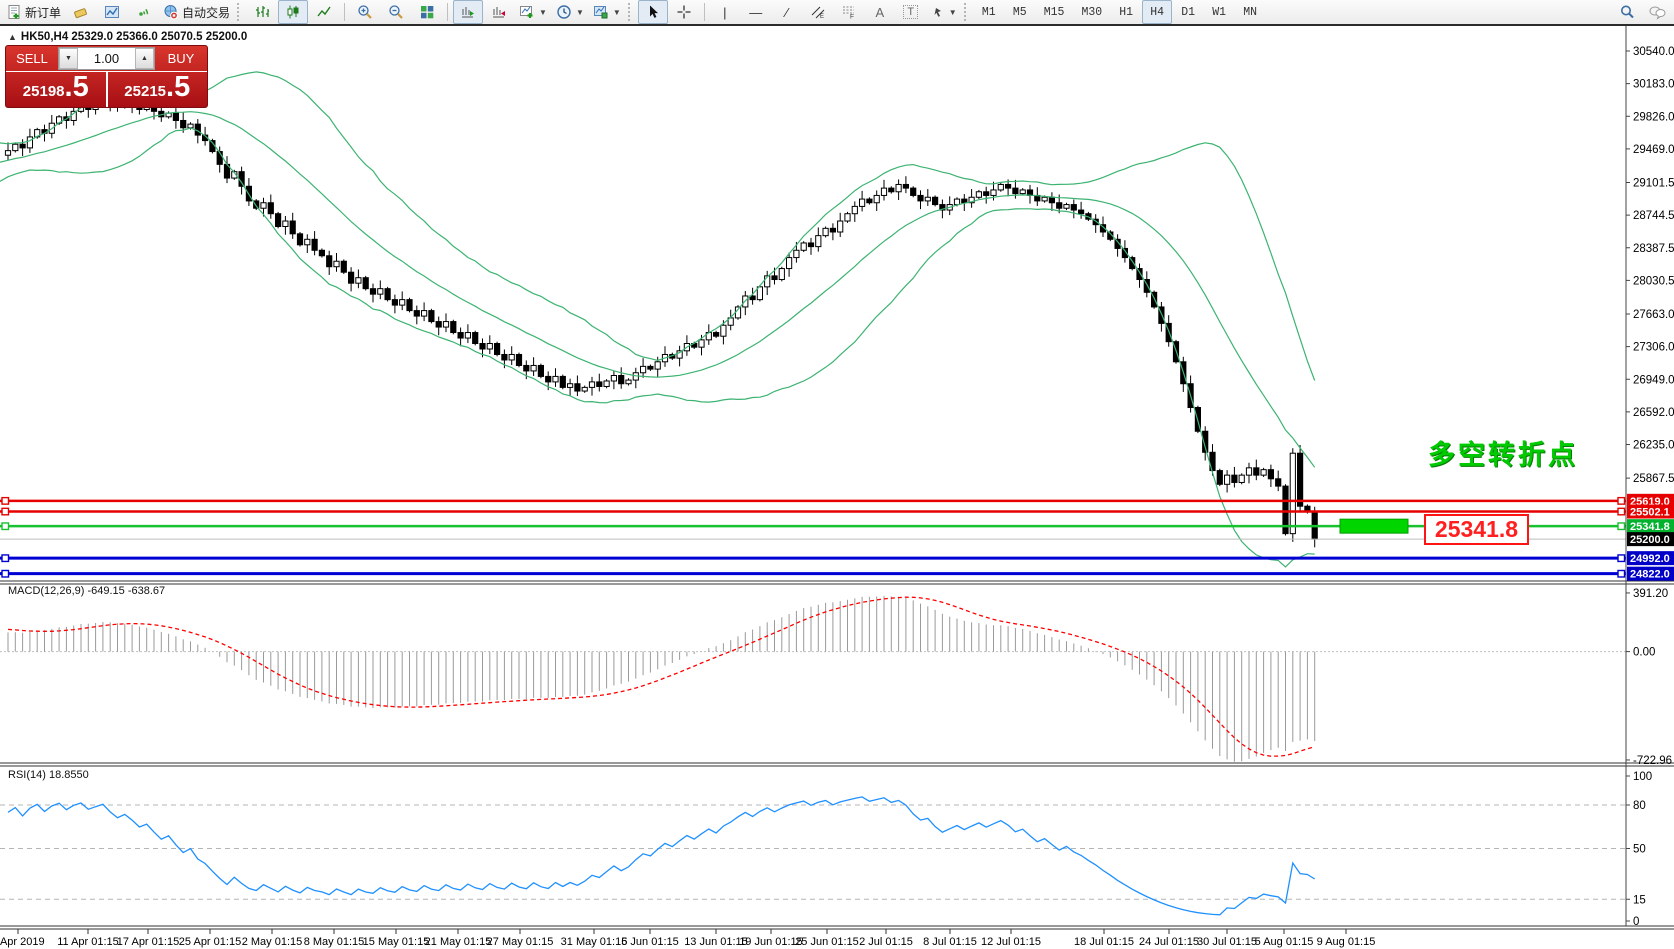 The image size is (1674, 949). What do you see at coordinates (725, 12) in the screenshot?
I see `vertical-line-button: |` at bounding box center [725, 12].